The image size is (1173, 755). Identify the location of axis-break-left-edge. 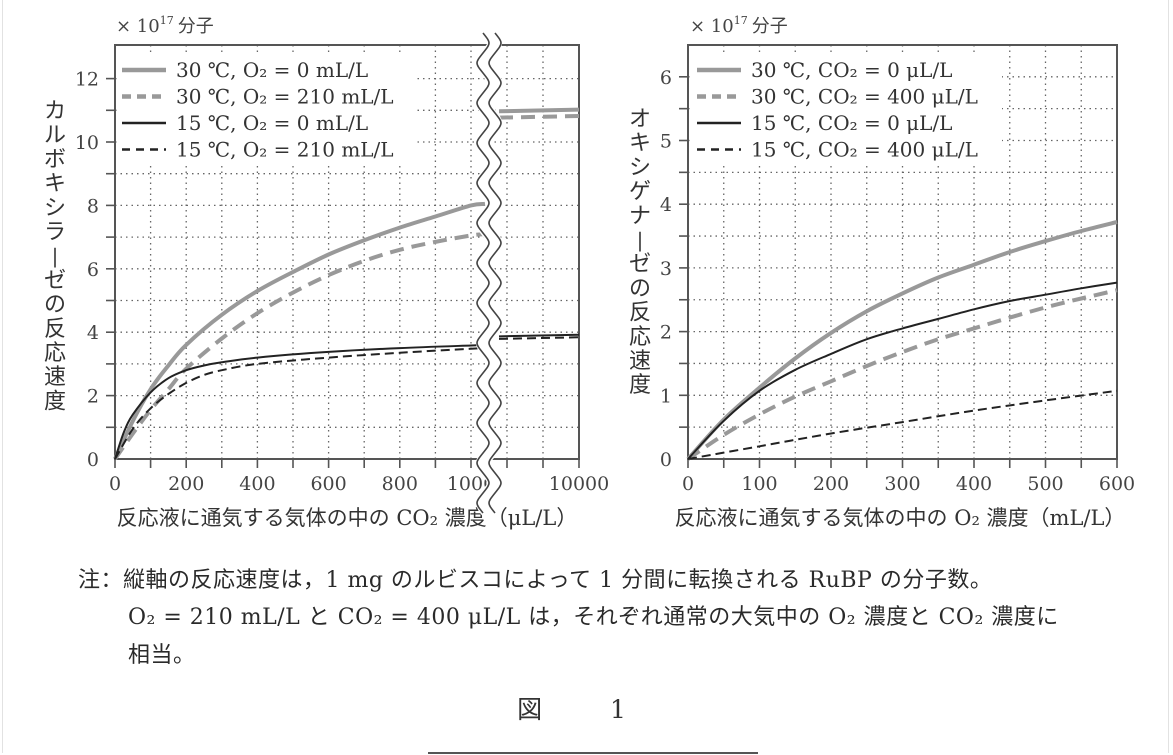
(483, 273).